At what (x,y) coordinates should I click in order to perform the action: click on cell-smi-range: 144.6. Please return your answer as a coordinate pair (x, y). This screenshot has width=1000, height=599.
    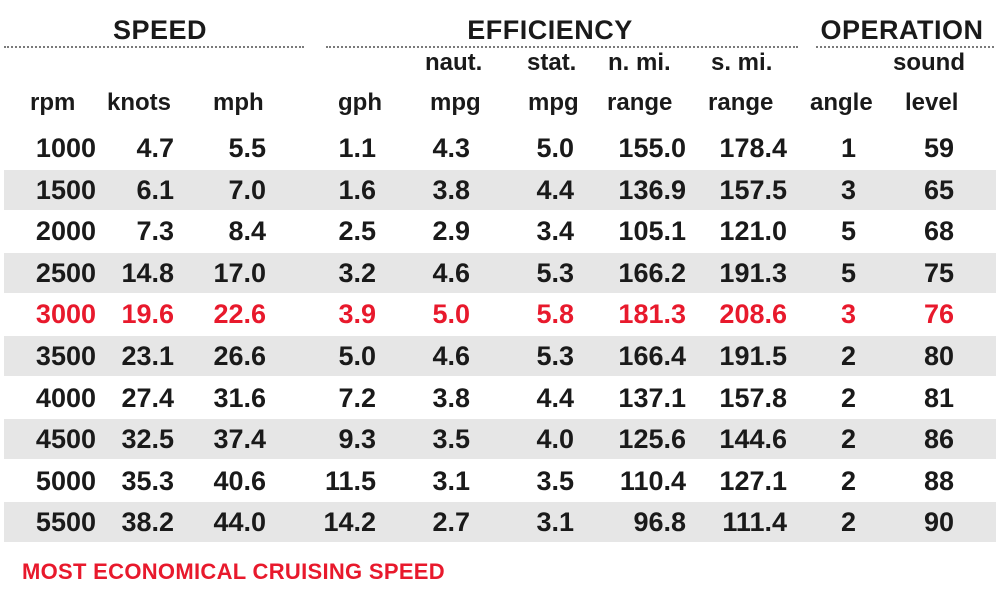
    Looking at the image, I should click on (753, 439).